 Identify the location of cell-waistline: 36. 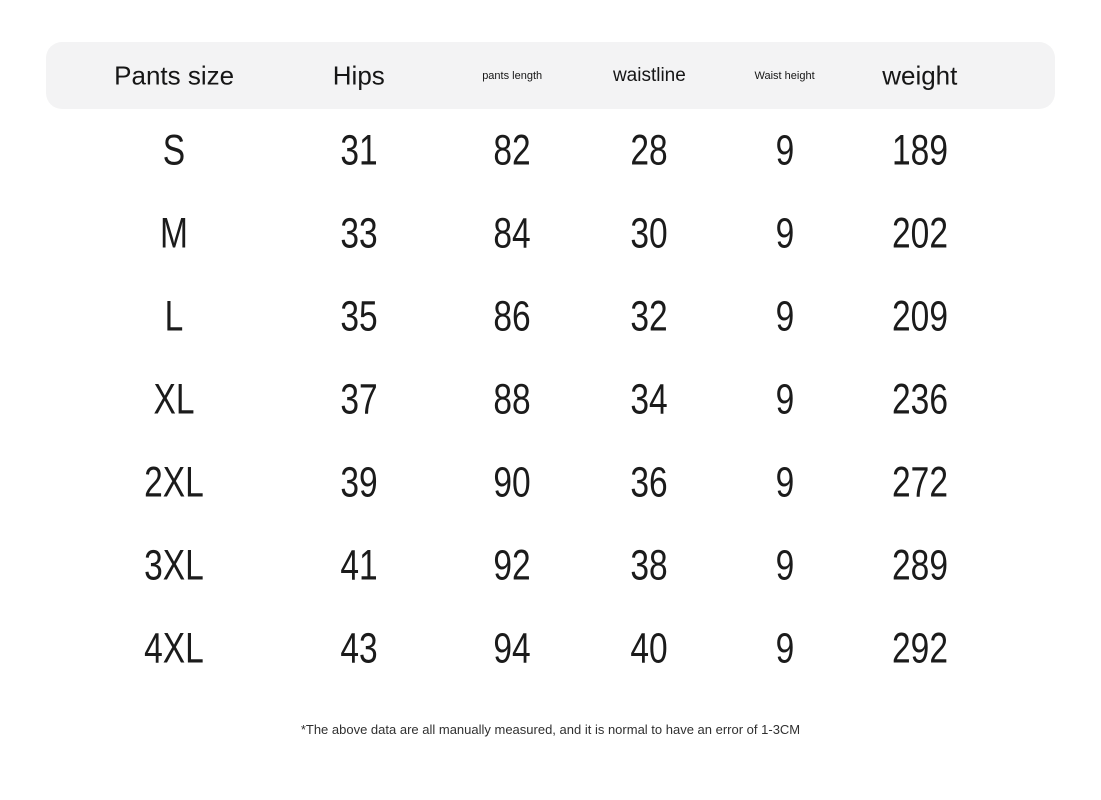
(649, 482).